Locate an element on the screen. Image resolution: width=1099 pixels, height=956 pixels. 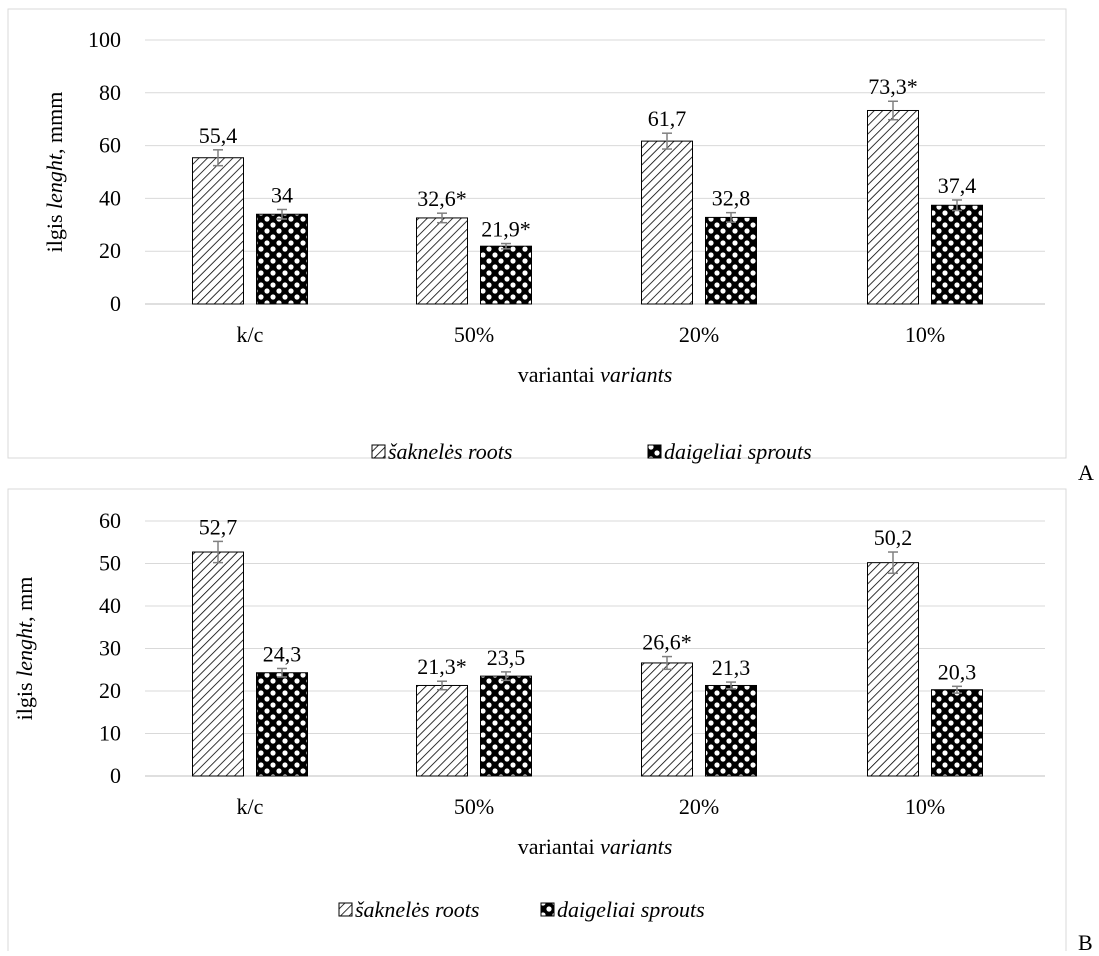
data-label: 34 is located at coordinates (282, 194).